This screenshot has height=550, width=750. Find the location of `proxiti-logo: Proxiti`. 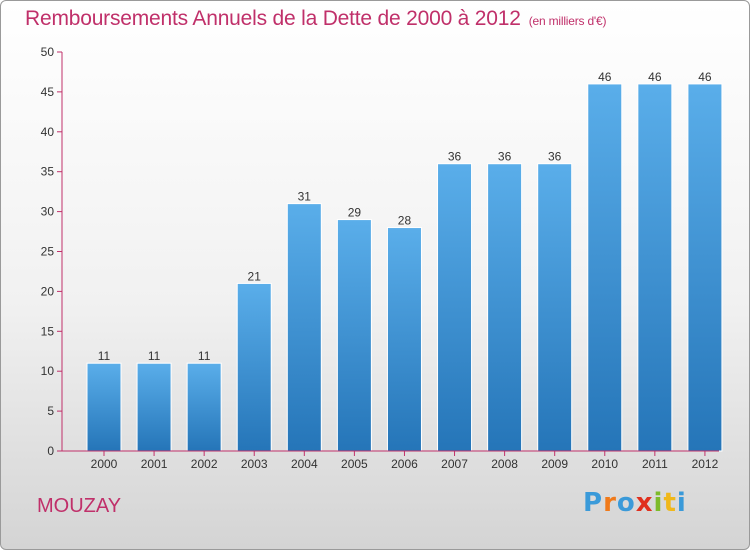

proxiti-logo: Proxiti is located at coordinates (635, 503).